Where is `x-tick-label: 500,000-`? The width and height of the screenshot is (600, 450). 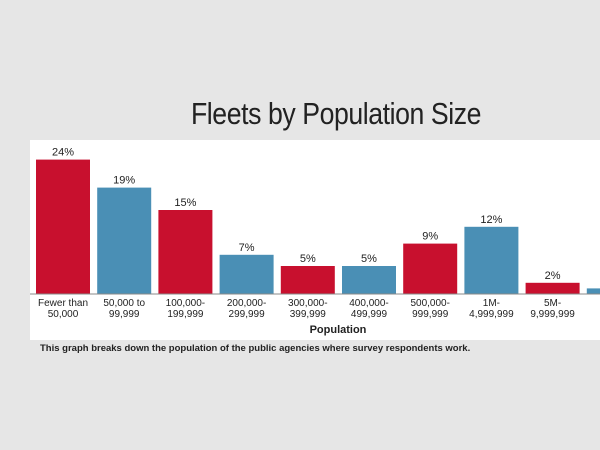 x-tick-label: 500,000- is located at coordinates (429, 303).